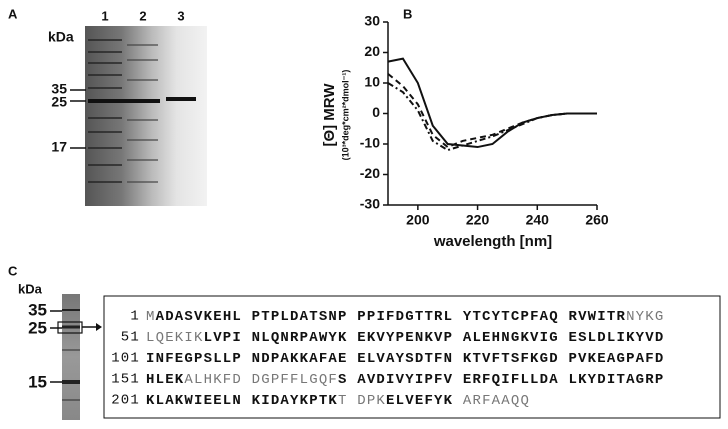  What do you see at coordinates (345, 115) in the screenshot?
I see `y-axis-units: (10³*deg*cm²*dmol⁻¹)` at bounding box center [345, 115].